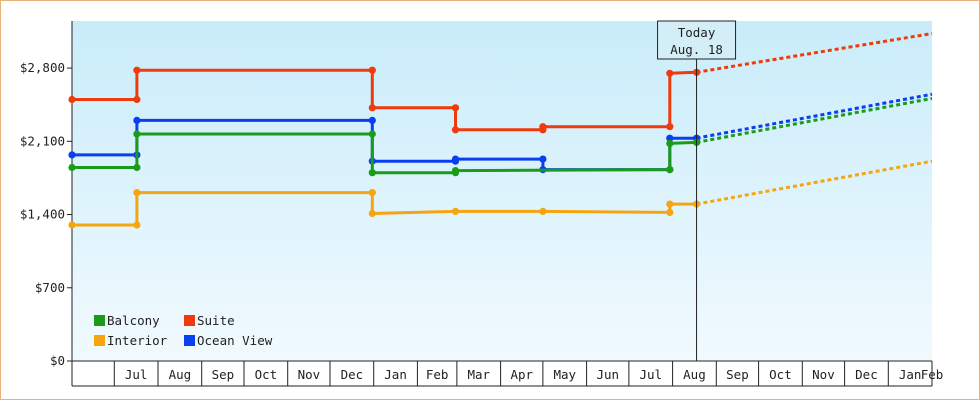  What do you see at coordinates (42, 67) in the screenshot?
I see `y-tick-label: $2,800` at bounding box center [42, 67].